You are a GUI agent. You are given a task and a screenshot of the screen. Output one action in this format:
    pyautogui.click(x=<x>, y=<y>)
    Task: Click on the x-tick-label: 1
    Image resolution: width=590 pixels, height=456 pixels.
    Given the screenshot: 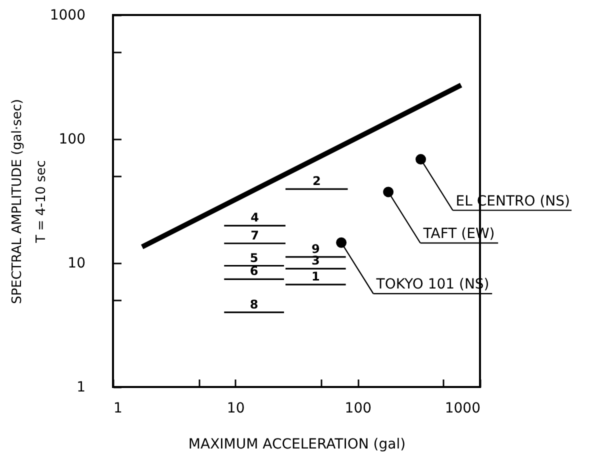 What is the action you would take?
    pyautogui.click(x=118, y=408)
    